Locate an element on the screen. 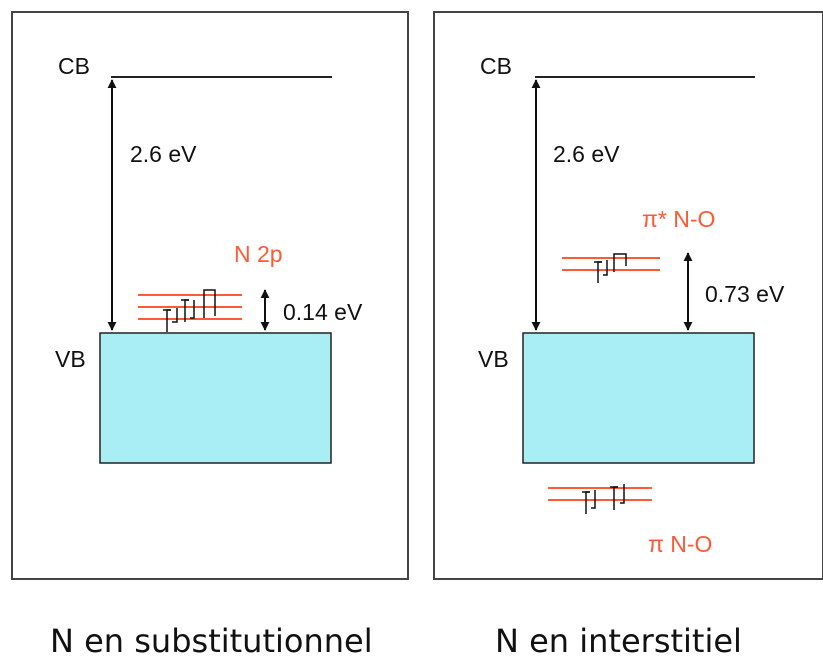 This screenshot has width=823, height=666. caption-substitutional: N en substitutionnel is located at coordinates (211, 641).